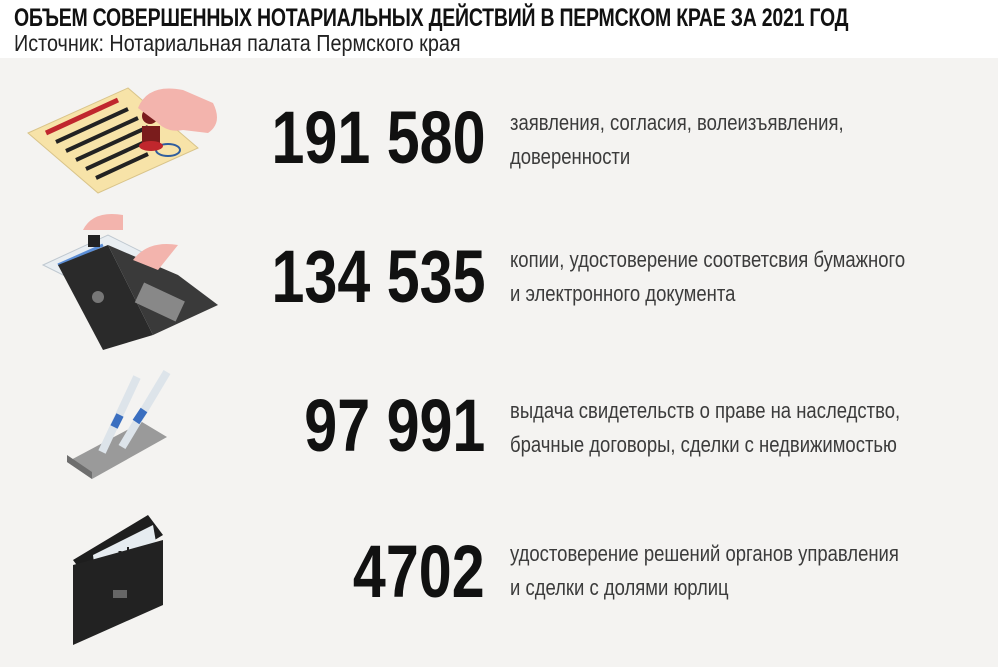  Describe the element at coordinates (570, 156) in the screenshot. I see `description-line: доверенности` at that location.